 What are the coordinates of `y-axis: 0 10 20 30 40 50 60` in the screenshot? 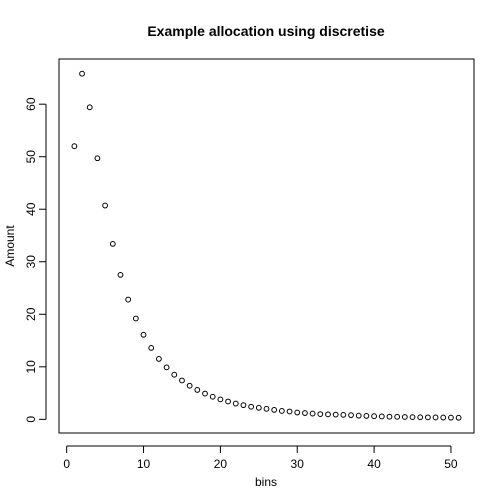 It's located at (35, 260).